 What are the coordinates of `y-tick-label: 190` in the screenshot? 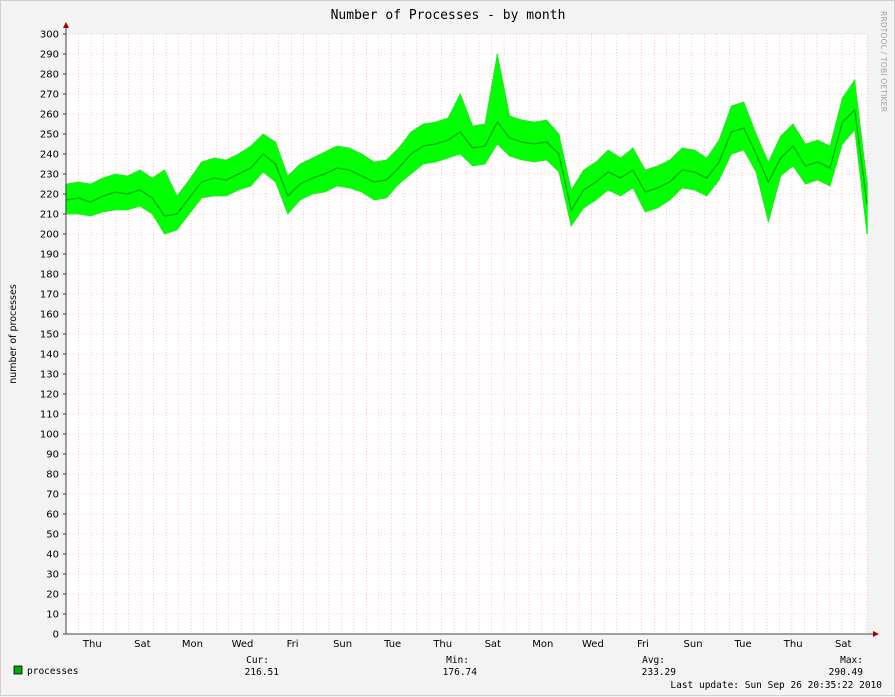 It's located at (49, 255).